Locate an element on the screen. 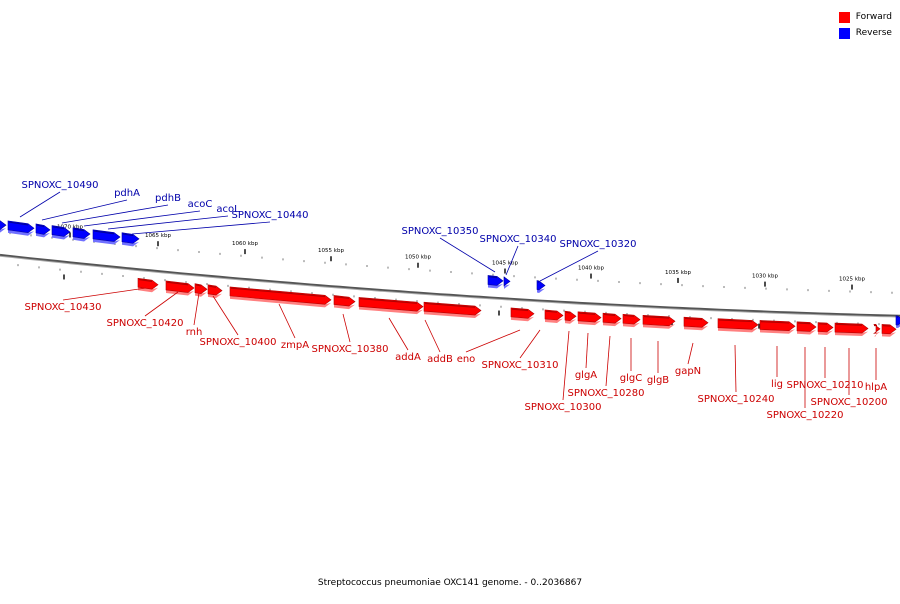 Image resolution: width=900 pixels, height=604 pixels. reverse-gene-label-pdhb: pdhB is located at coordinates (168, 198).